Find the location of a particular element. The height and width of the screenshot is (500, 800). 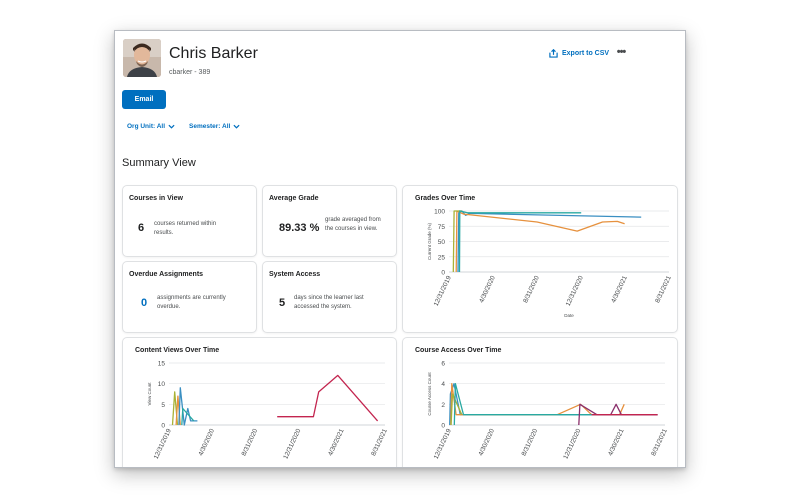

courses-in-view-value: 6 is located at coordinates (141, 228).